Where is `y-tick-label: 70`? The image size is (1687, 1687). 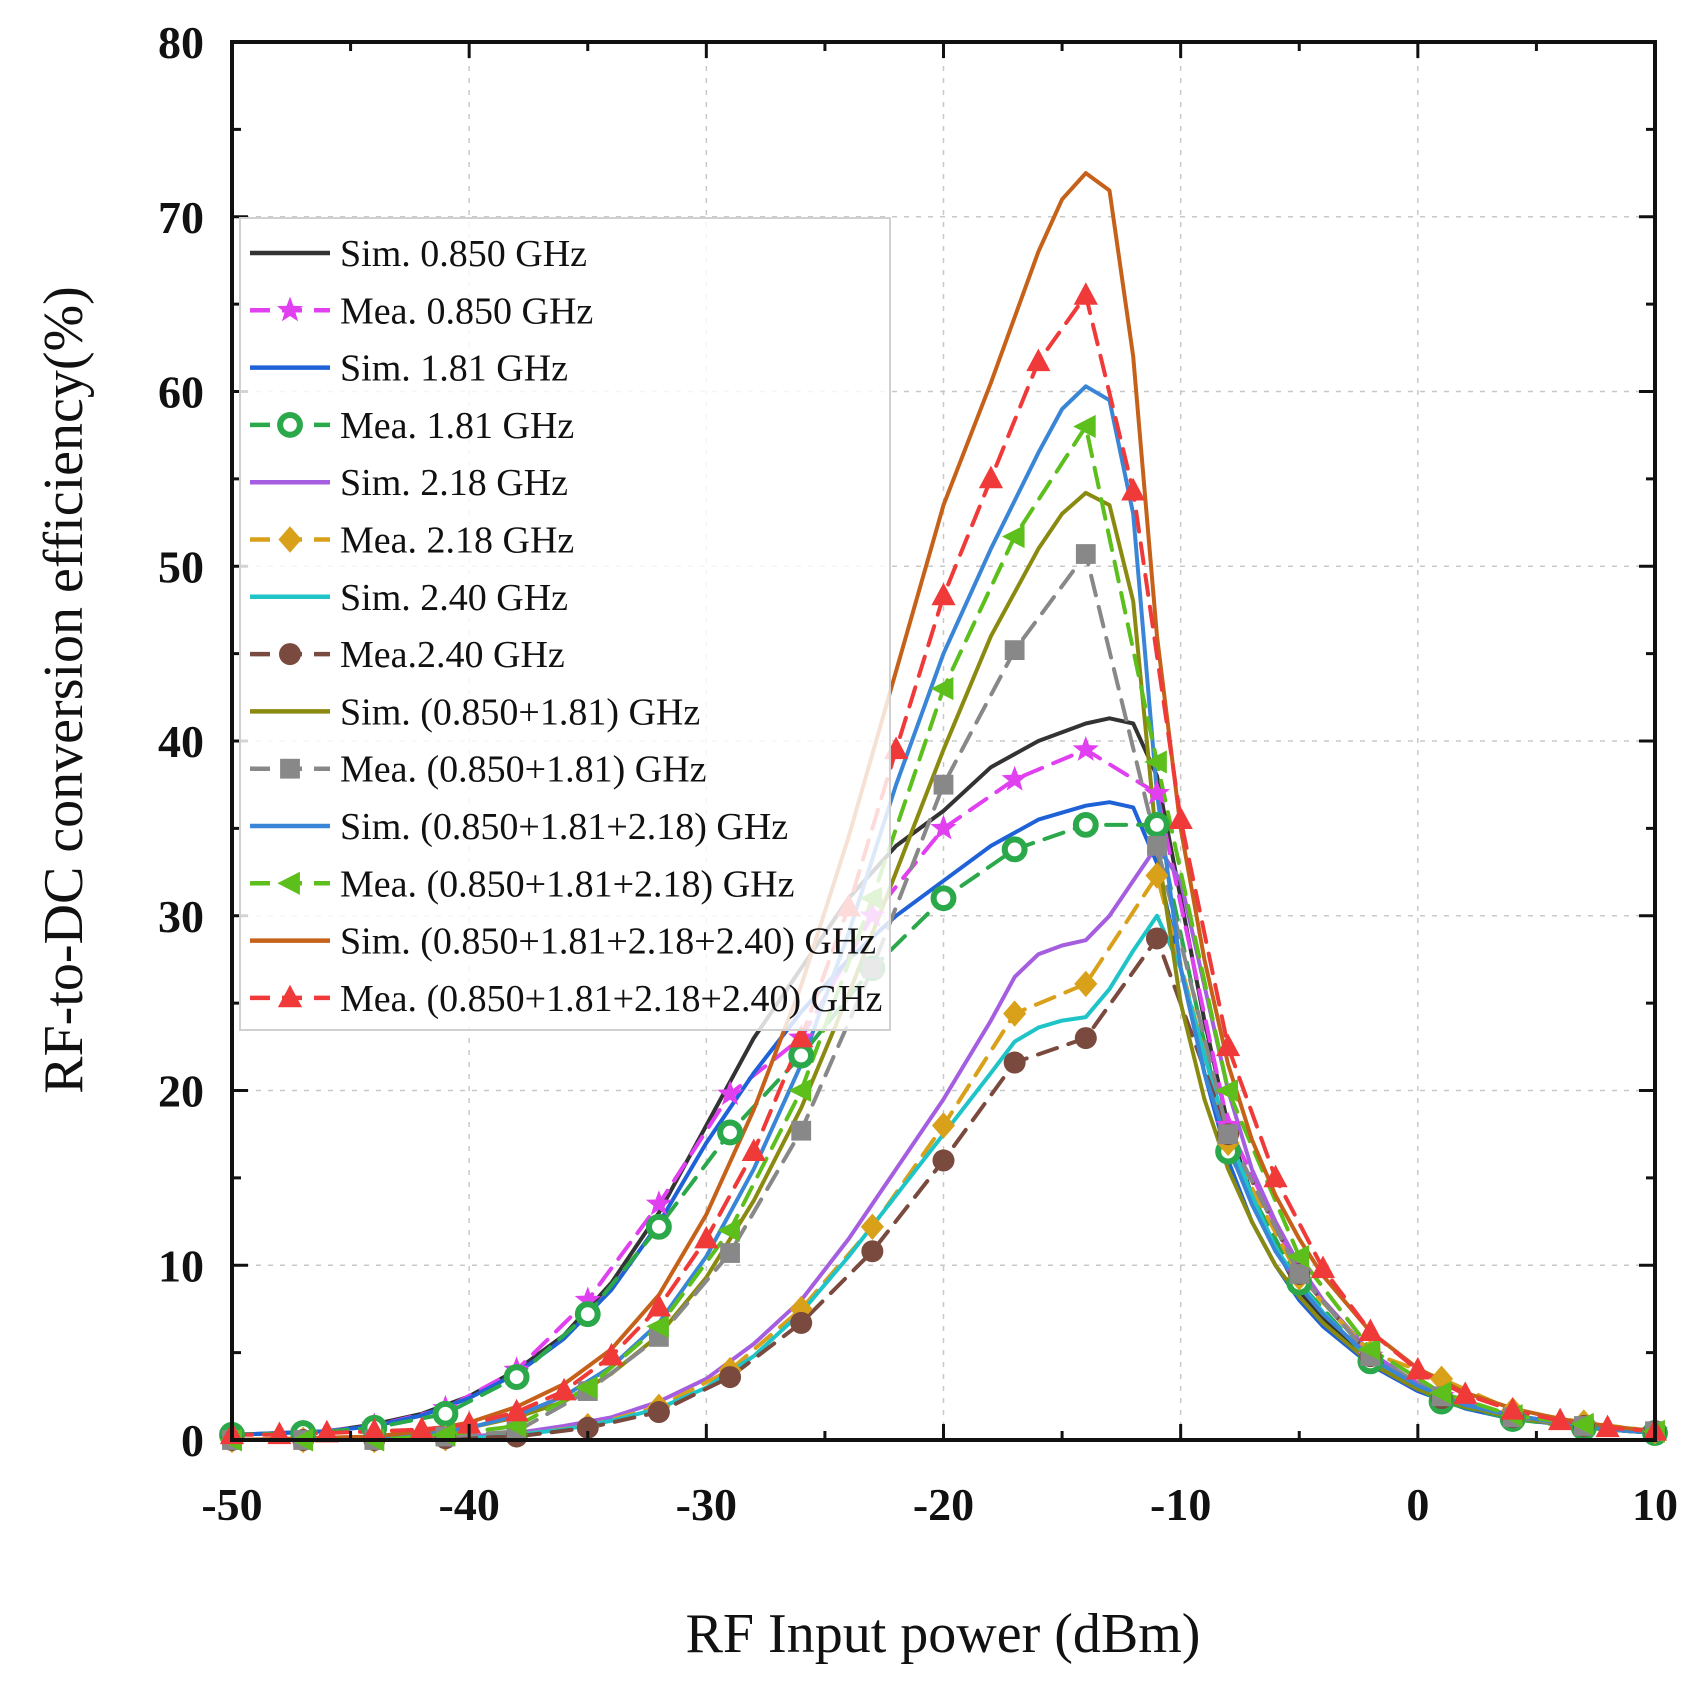
y-tick-label: 70 is located at coordinates (181, 217).